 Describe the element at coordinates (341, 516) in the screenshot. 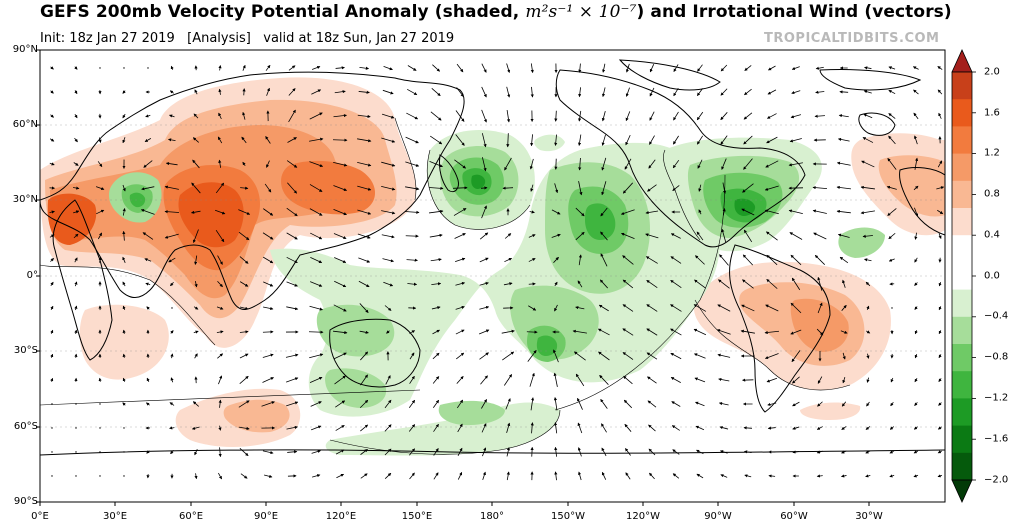

I see `lon-label-120e: 120°E` at that location.